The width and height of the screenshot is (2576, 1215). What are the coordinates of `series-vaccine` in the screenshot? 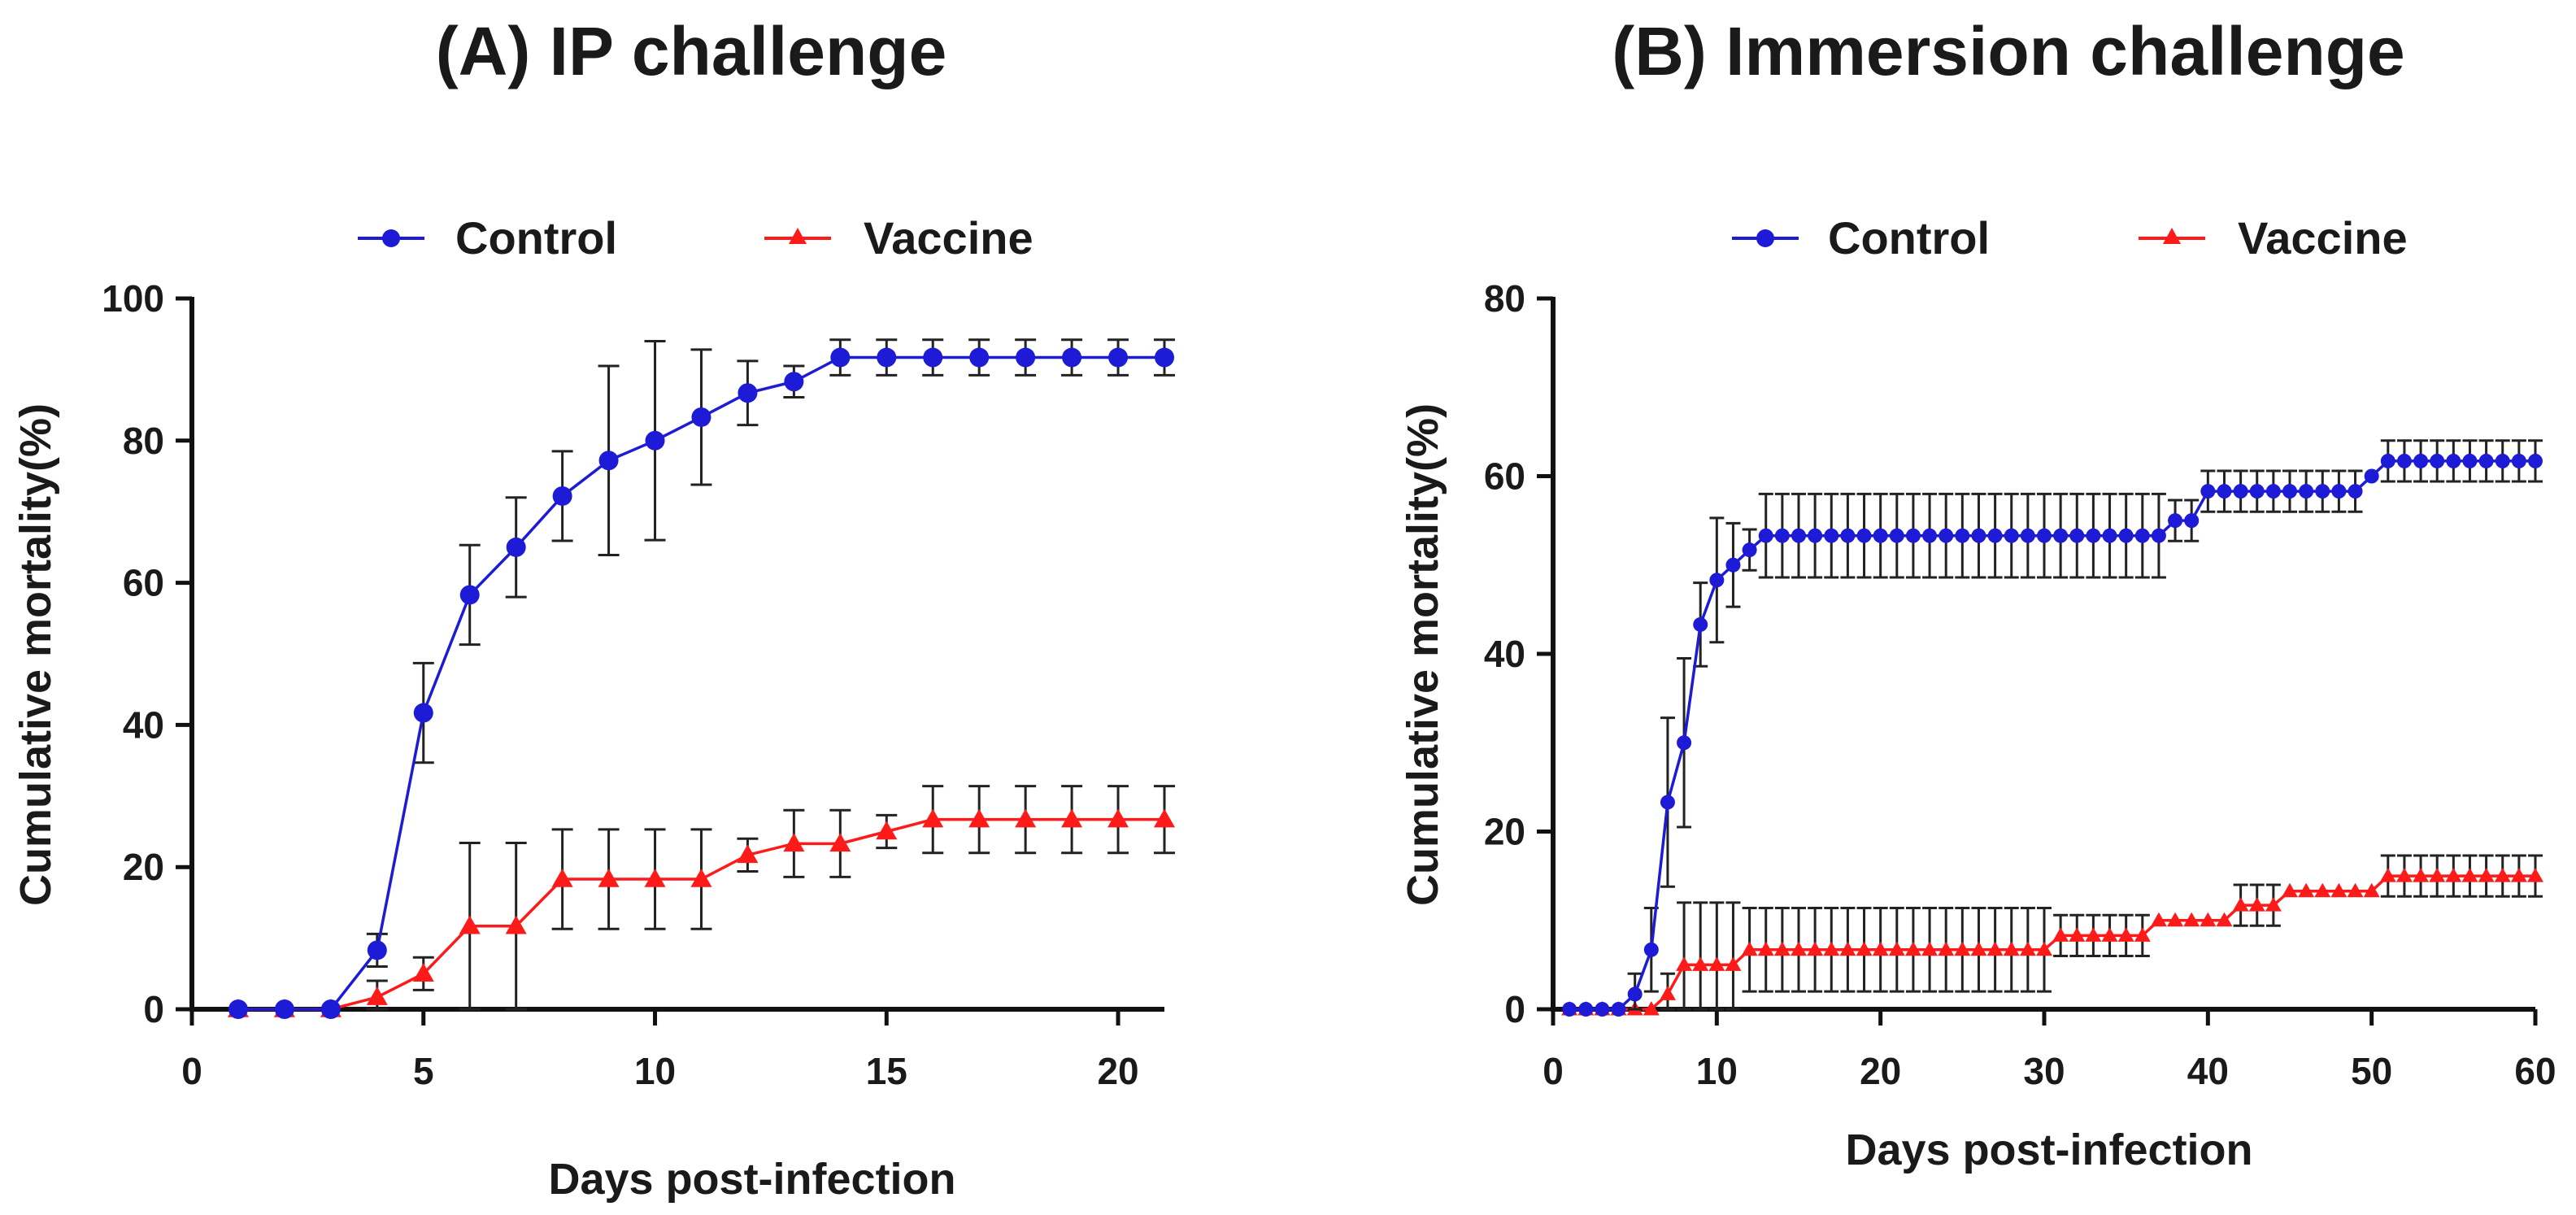 It's located at (2052, 935).